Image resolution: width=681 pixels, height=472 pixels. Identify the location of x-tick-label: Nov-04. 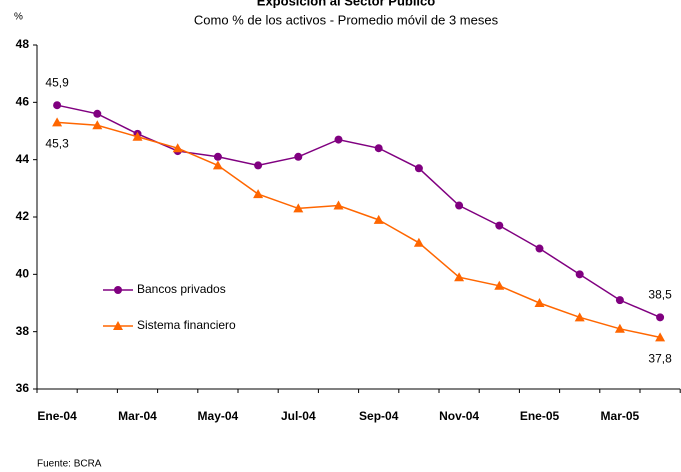
(459, 416).